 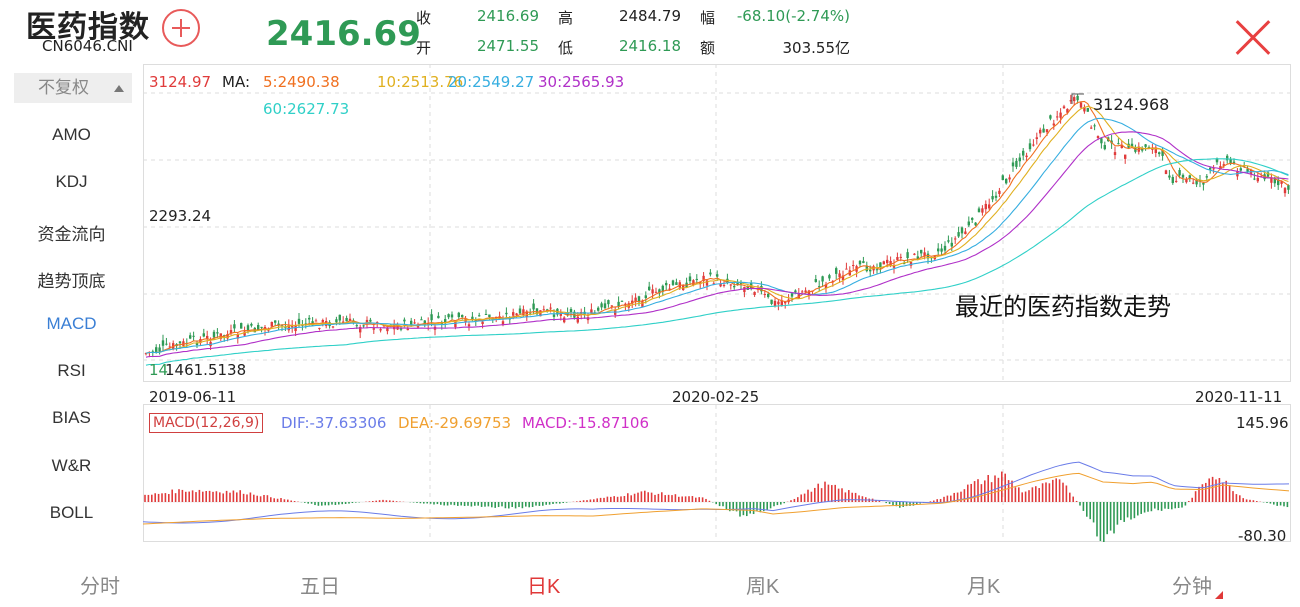 What do you see at coordinates (63, 88) in the screenshot?
I see `adjust-label: 不复权` at bounding box center [63, 88].